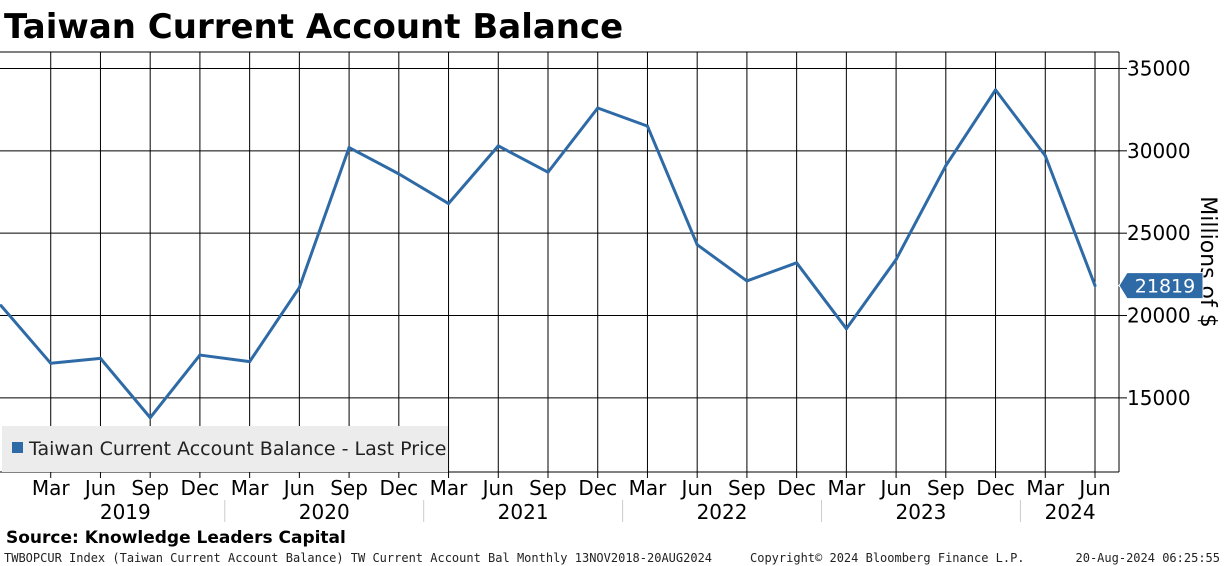 This screenshot has height=566, width=1224. I want to click on last-value-tag-shape, so click(1161, 286).